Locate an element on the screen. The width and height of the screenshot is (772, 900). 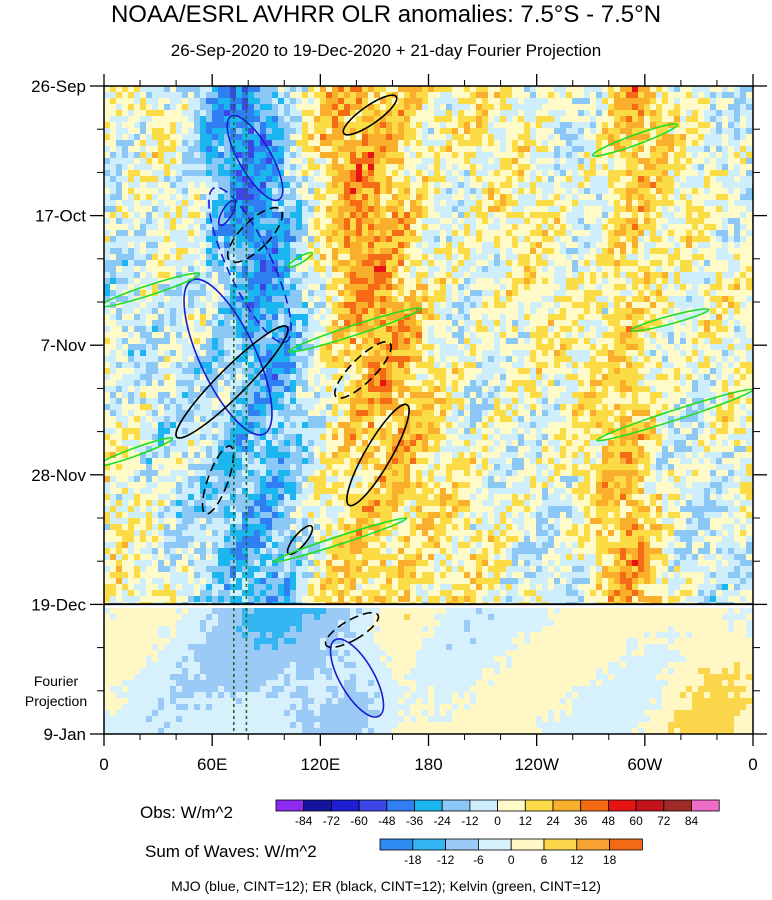
x-tick-label: 120E is located at coordinates (320, 764).